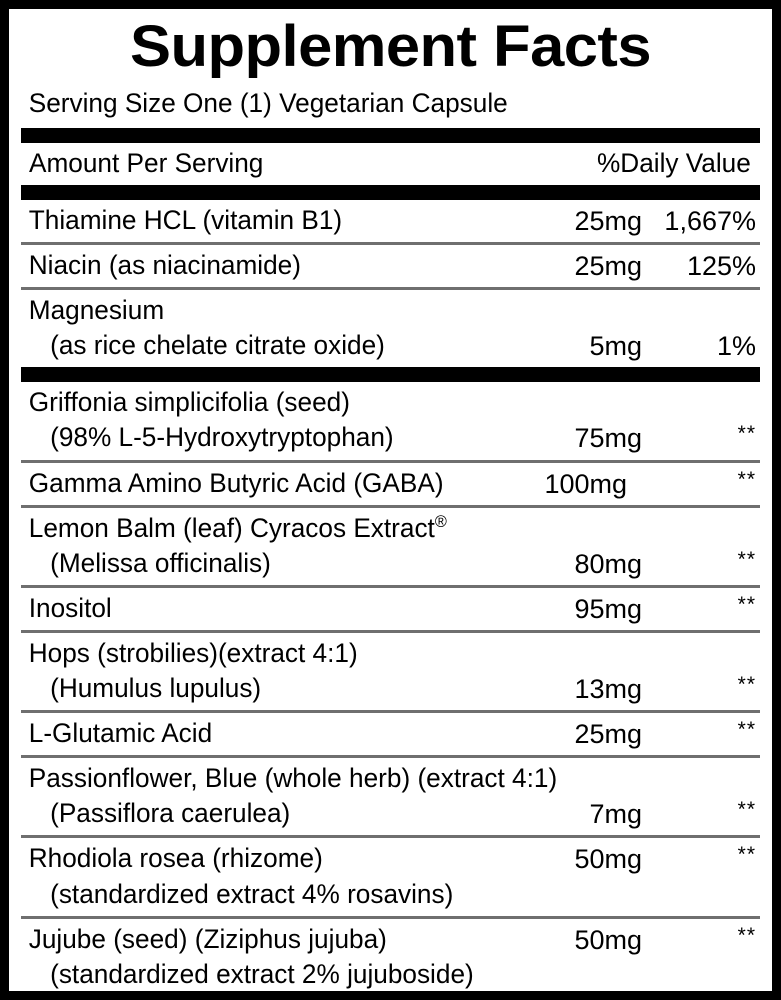 The width and height of the screenshot is (781, 1000). What do you see at coordinates (379, 733) in the screenshot?
I see `ingredient-name: L-Glutamic Acid` at bounding box center [379, 733].